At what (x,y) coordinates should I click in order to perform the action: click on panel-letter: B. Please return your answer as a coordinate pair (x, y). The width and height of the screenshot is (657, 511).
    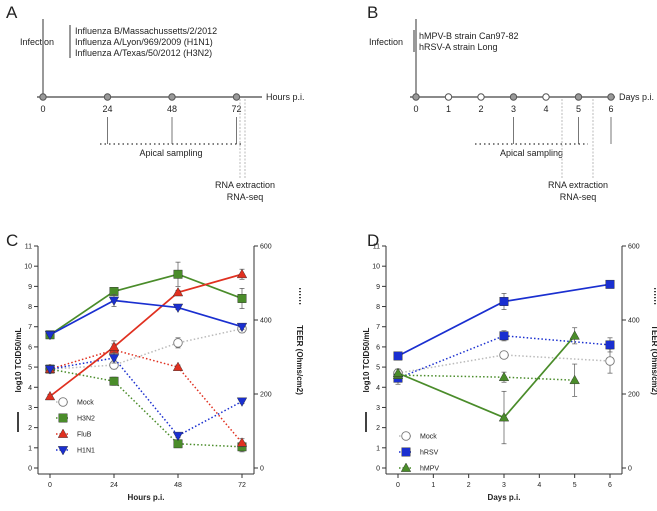
    Looking at the image, I should click on (372, 12).